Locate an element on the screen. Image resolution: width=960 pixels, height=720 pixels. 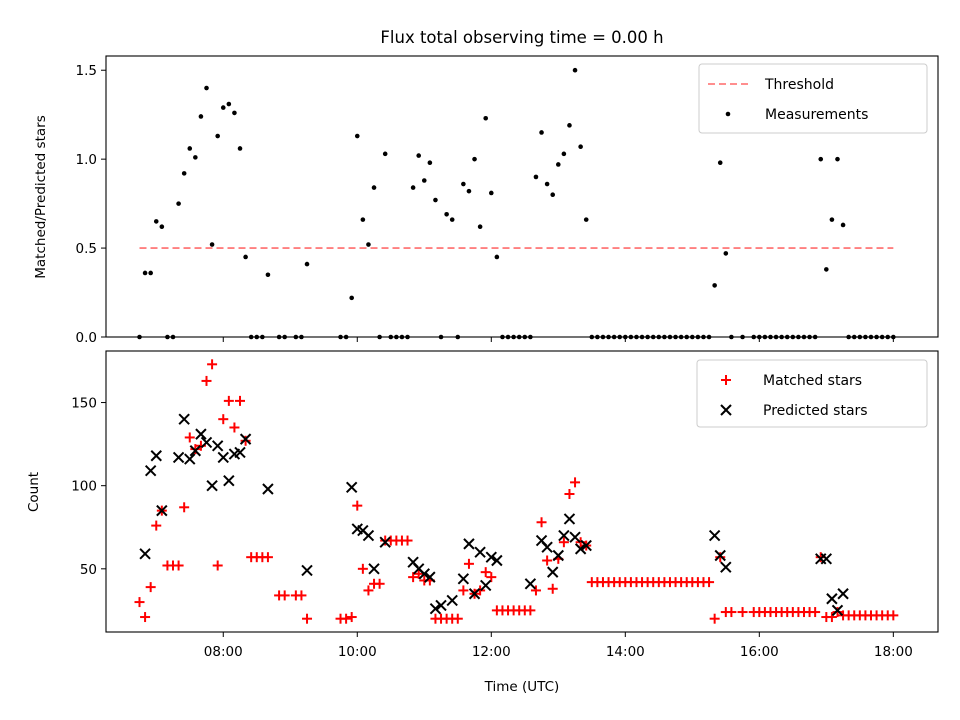
ratio-y-tick-label: 0.0 is located at coordinates (86, 338).